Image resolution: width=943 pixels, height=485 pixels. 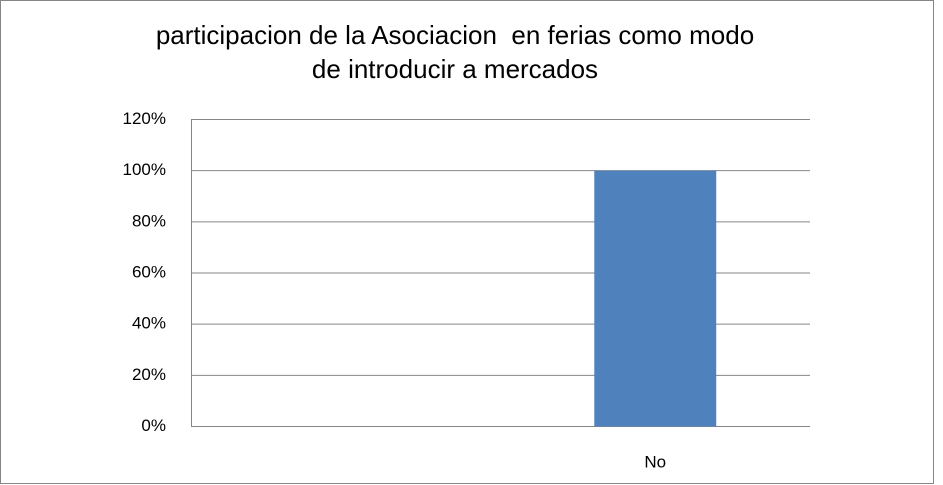 What do you see at coordinates (149, 220) in the screenshot?
I see `y-tick-label: 80%` at bounding box center [149, 220].